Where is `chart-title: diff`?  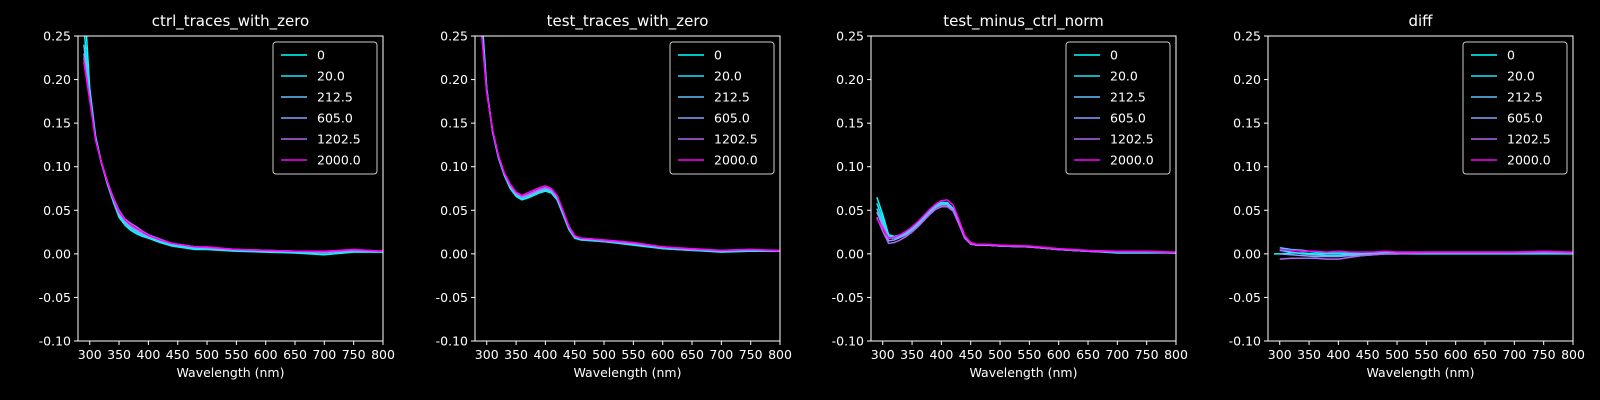 chart-title: diff is located at coordinates (1420, 21).